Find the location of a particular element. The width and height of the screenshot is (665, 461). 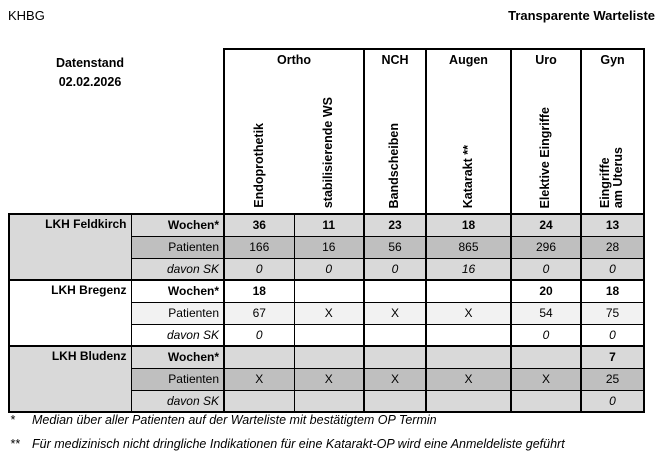

data-cell: 20 is located at coordinates (546, 291).